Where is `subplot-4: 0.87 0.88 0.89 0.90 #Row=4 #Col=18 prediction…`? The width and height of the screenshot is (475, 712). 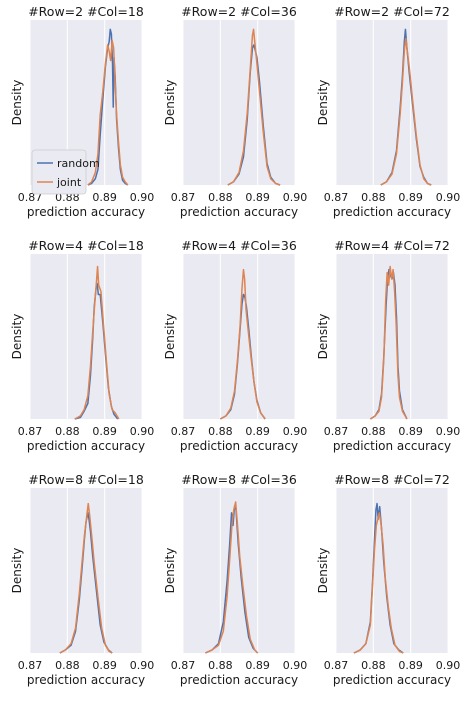 subplot-4: 0.87 0.88 0.89 0.90 #Row=4 #Col=18 prediction… is located at coordinates (82, 345).